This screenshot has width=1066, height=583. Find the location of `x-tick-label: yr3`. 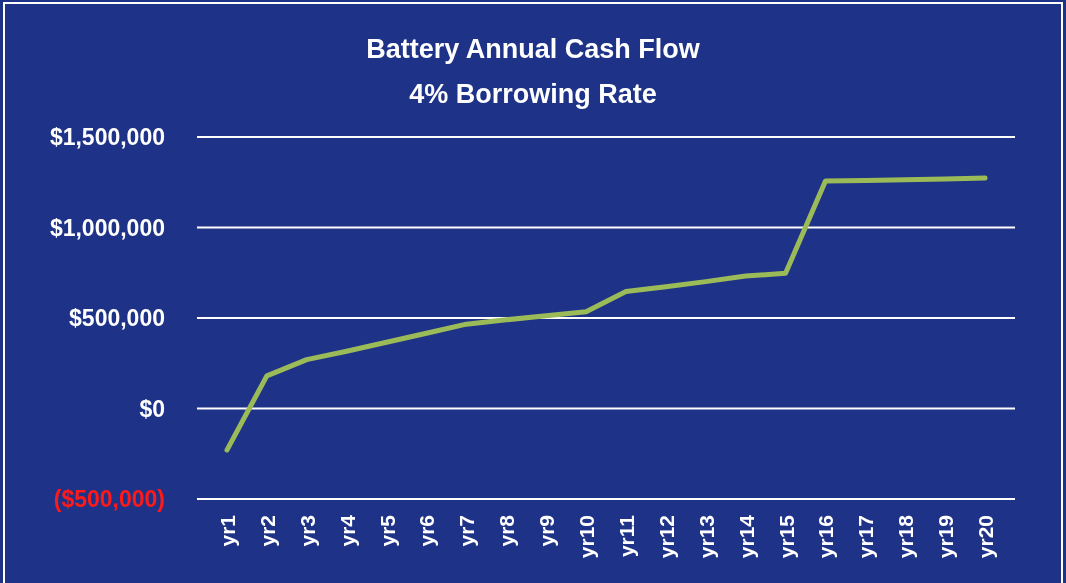

x-tick-label: yr3 is located at coordinates (307, 531).